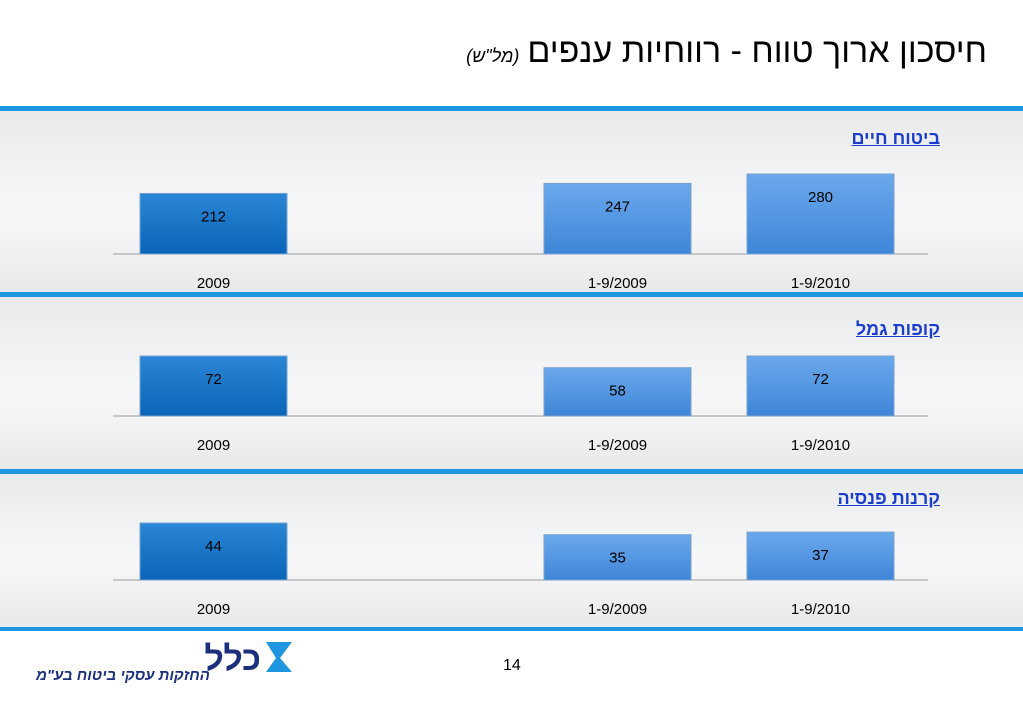  What do you see at coordinates (279, 657) in the screenshot?
I see `logo-mark-icon` at bounding box center [279, 657].